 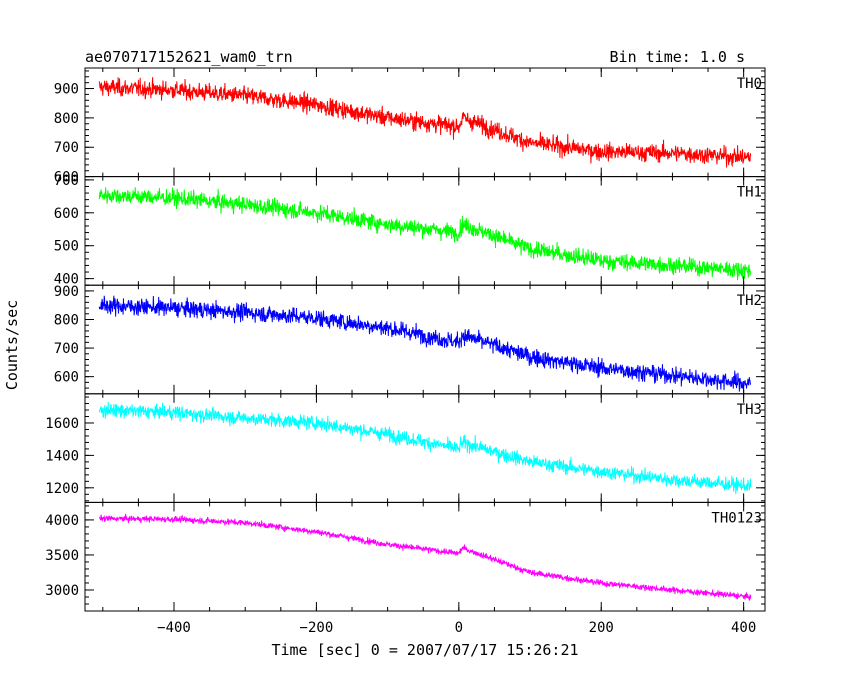 What do you see at coordinates (736, 518) in the screenshot?
I see `series-name-th0123: TH0123` at bounding box center [736, 518].